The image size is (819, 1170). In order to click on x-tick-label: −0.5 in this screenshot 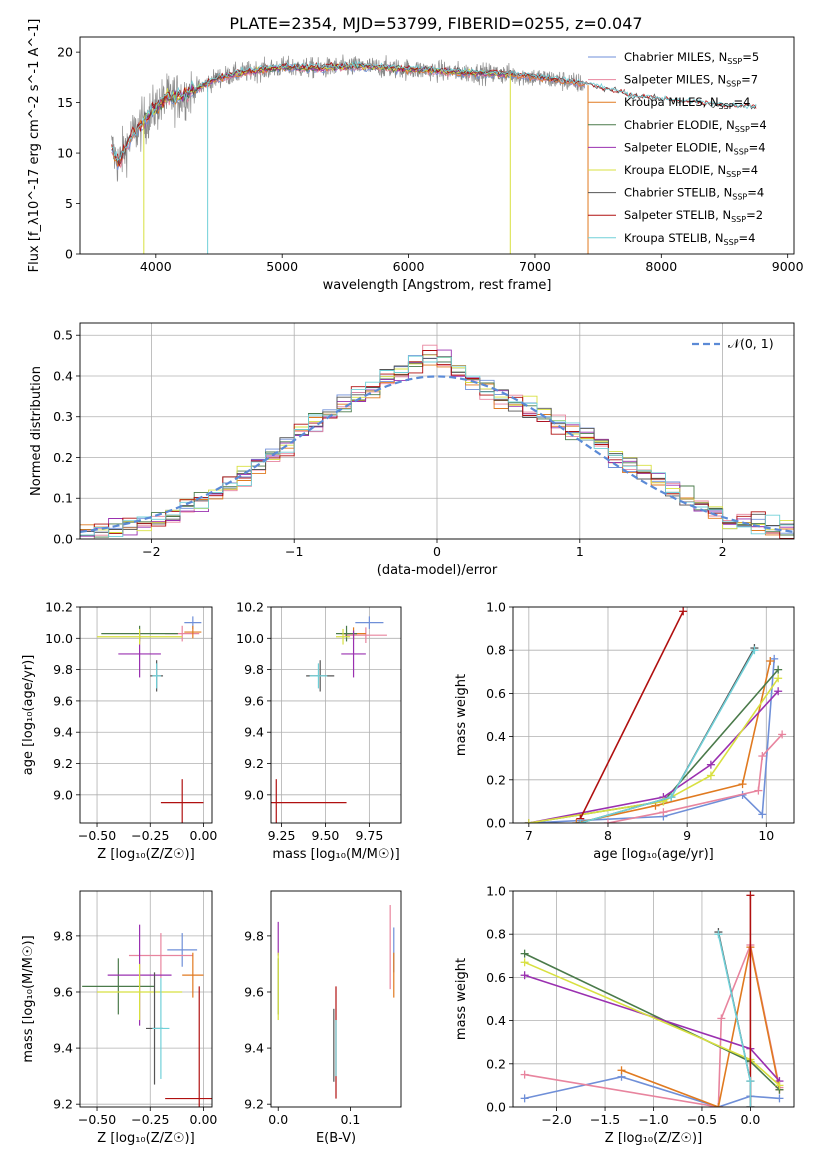, I will do `click(702, 1119)`.